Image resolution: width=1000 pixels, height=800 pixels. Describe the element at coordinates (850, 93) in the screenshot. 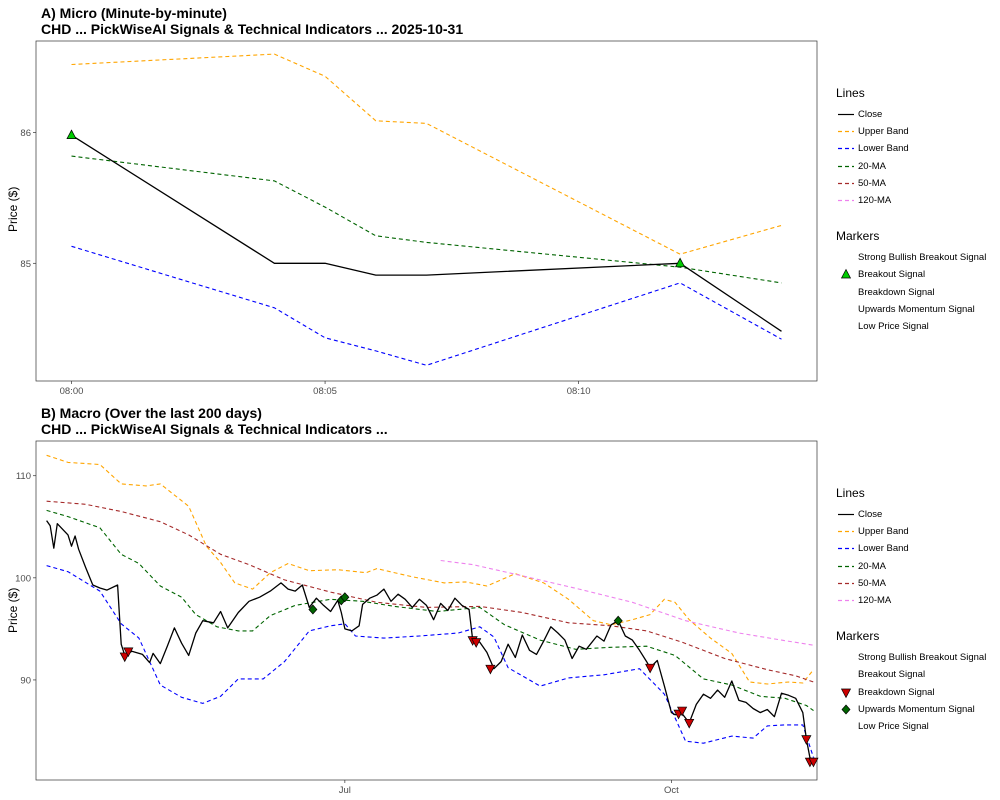

I see `panel-a-legend-lines-title: Lines` at that location.